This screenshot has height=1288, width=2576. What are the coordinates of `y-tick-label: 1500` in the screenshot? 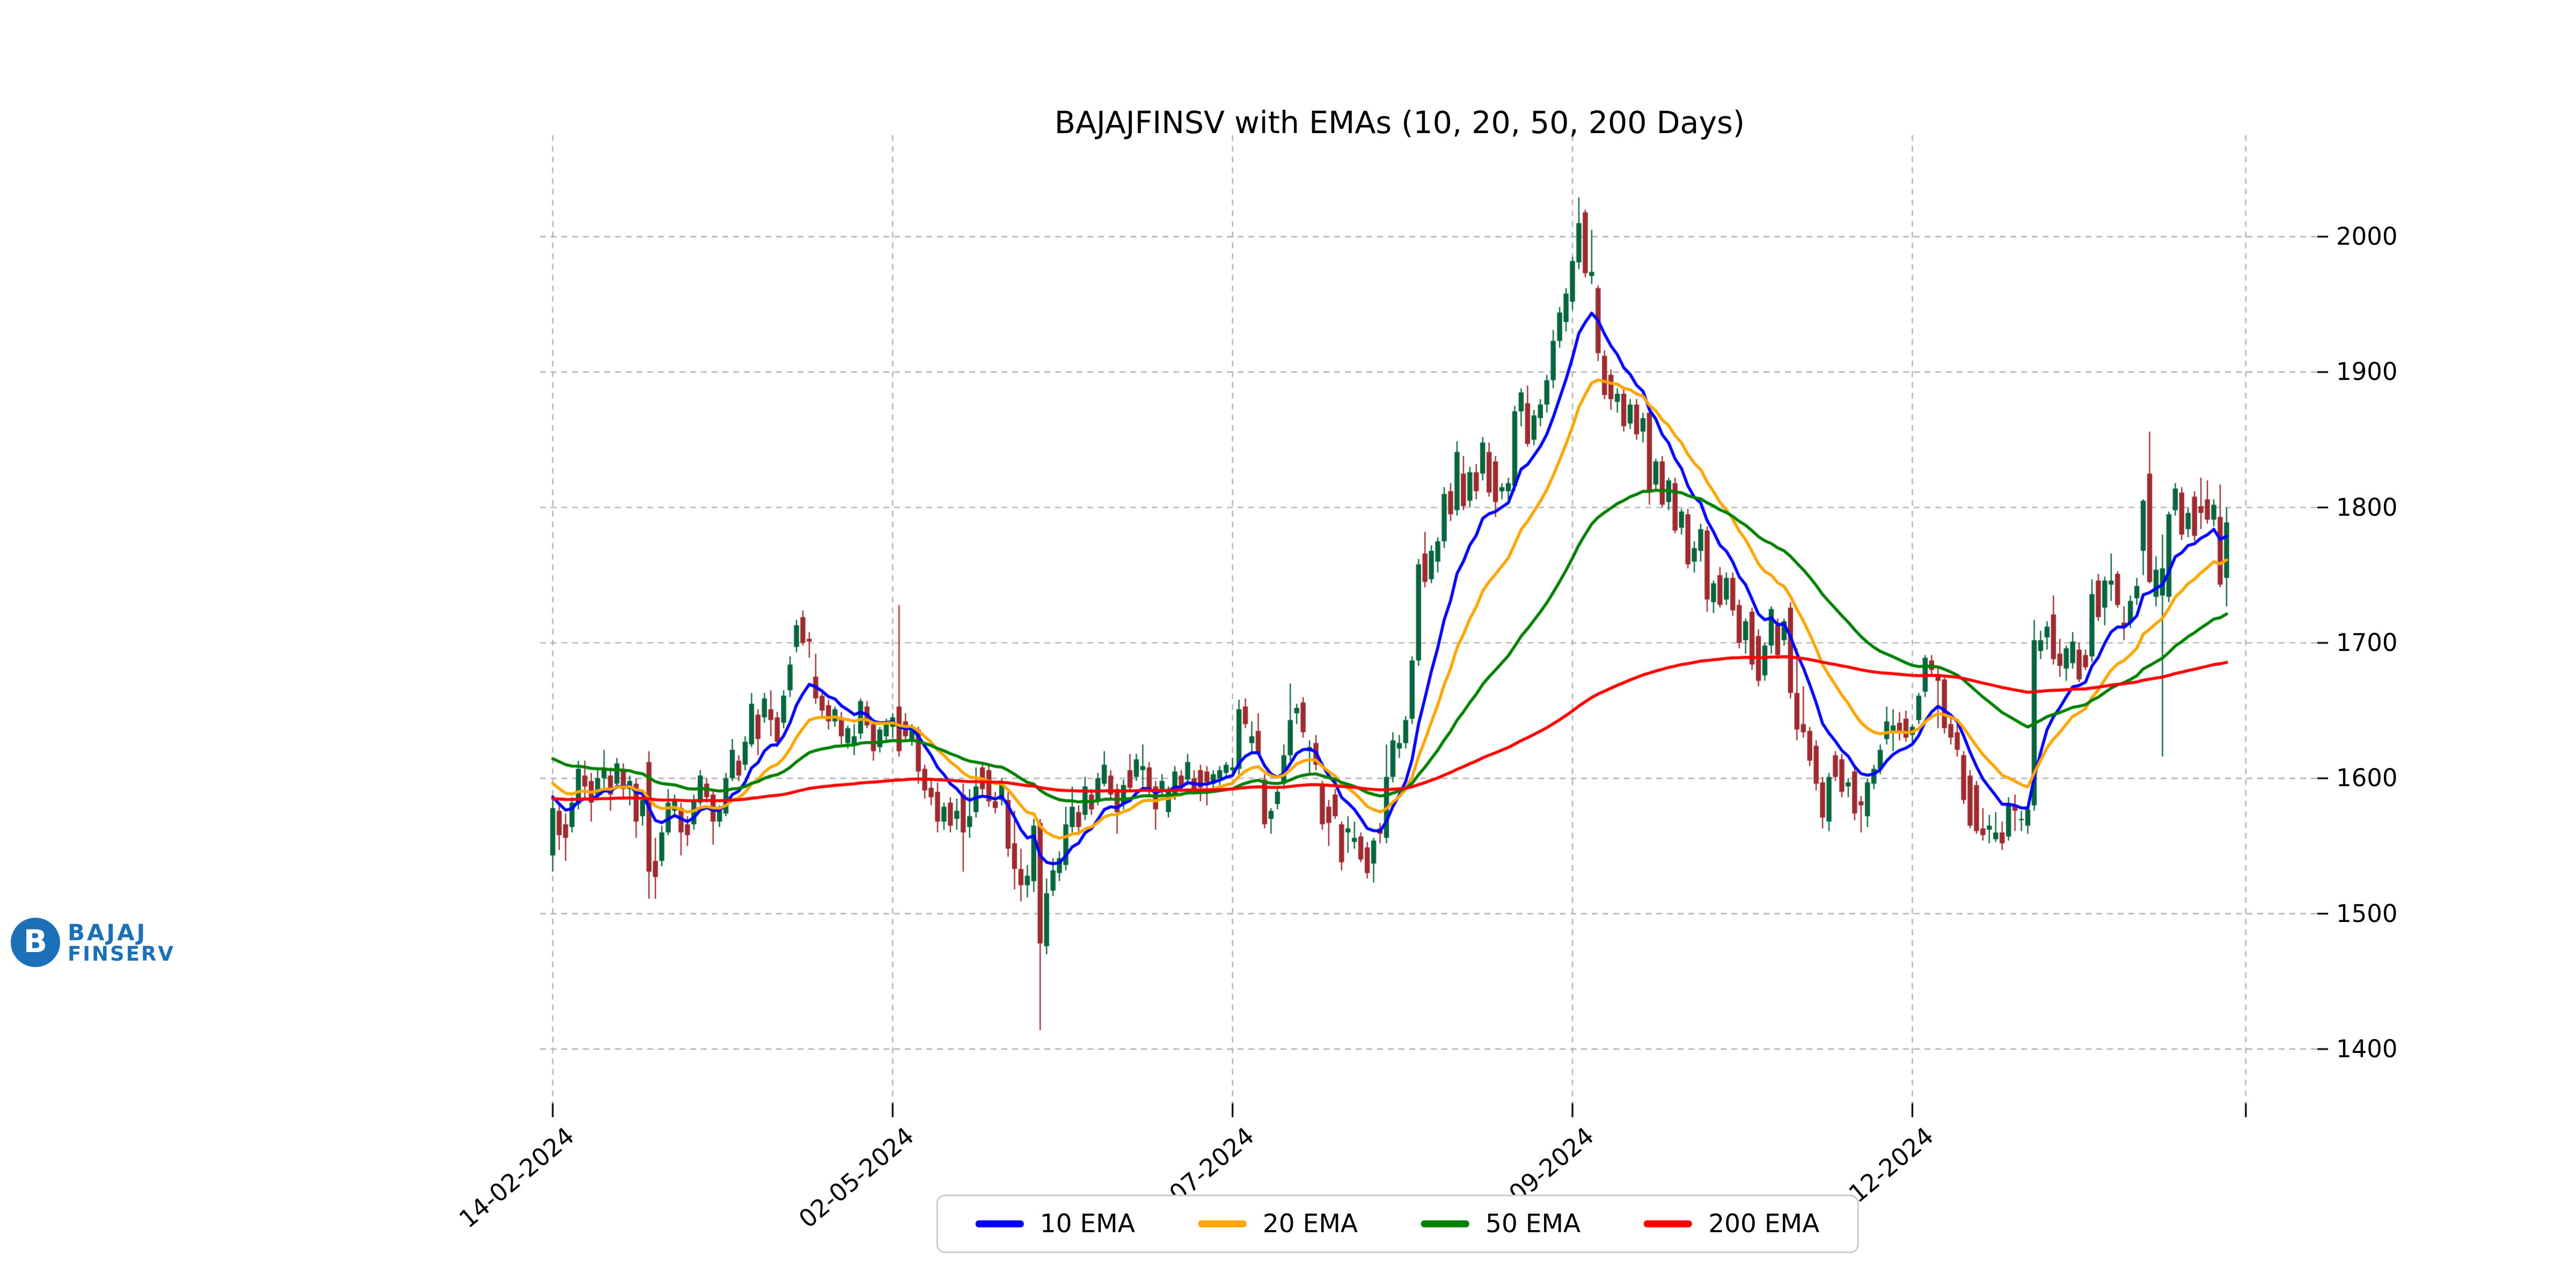 It's located at (2367, 913).